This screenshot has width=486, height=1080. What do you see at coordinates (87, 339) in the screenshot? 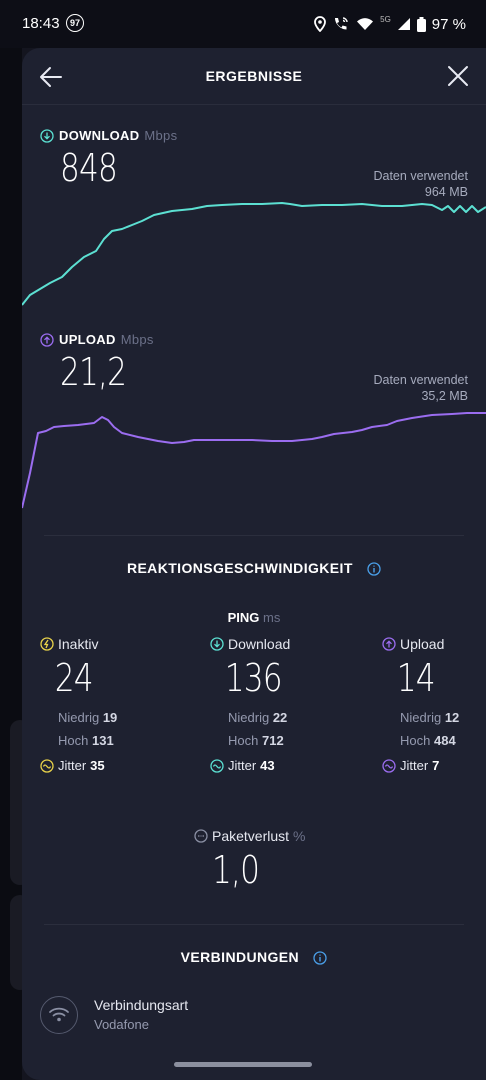
I see `upload-title: UPLOAD` at bounding box center [87, 339].